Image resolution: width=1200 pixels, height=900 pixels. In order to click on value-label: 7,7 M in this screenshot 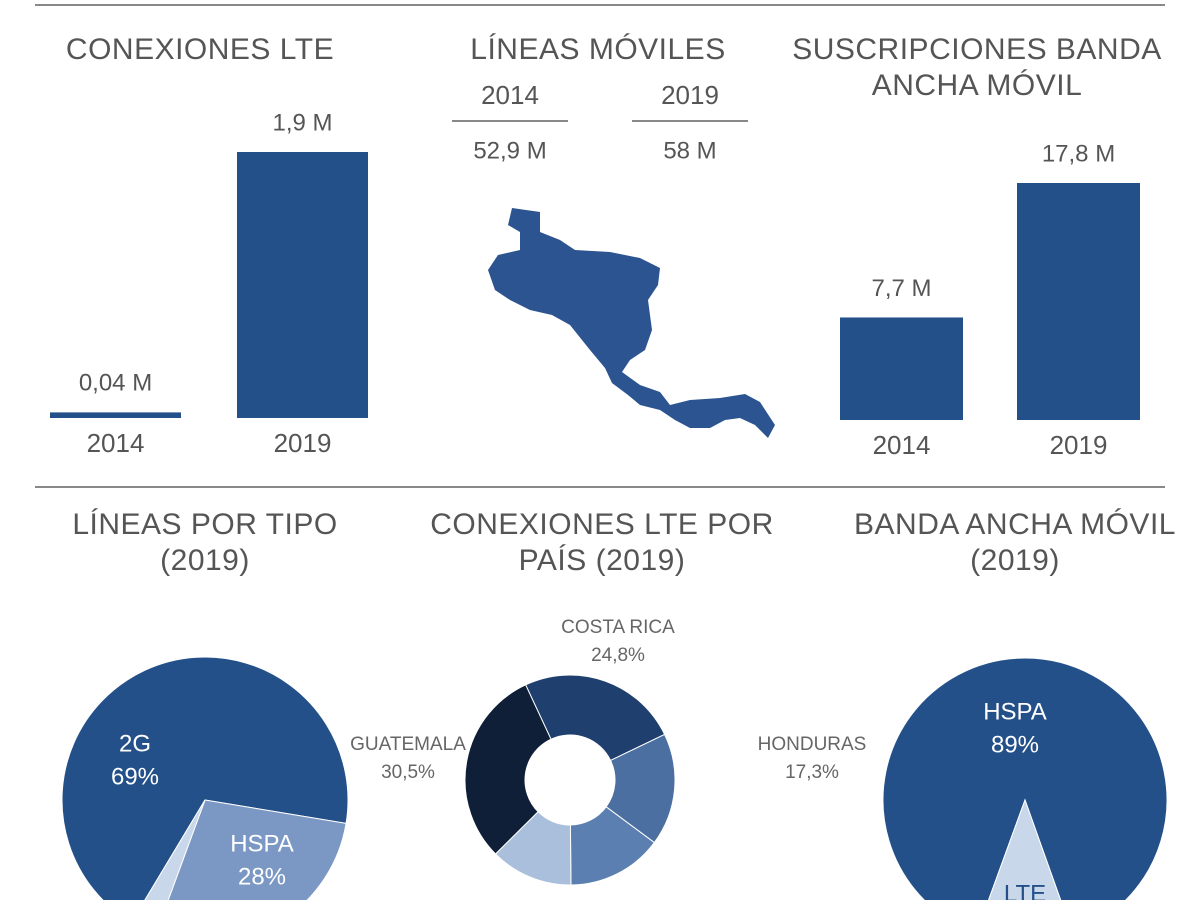, I will do `click(901, 288)`.